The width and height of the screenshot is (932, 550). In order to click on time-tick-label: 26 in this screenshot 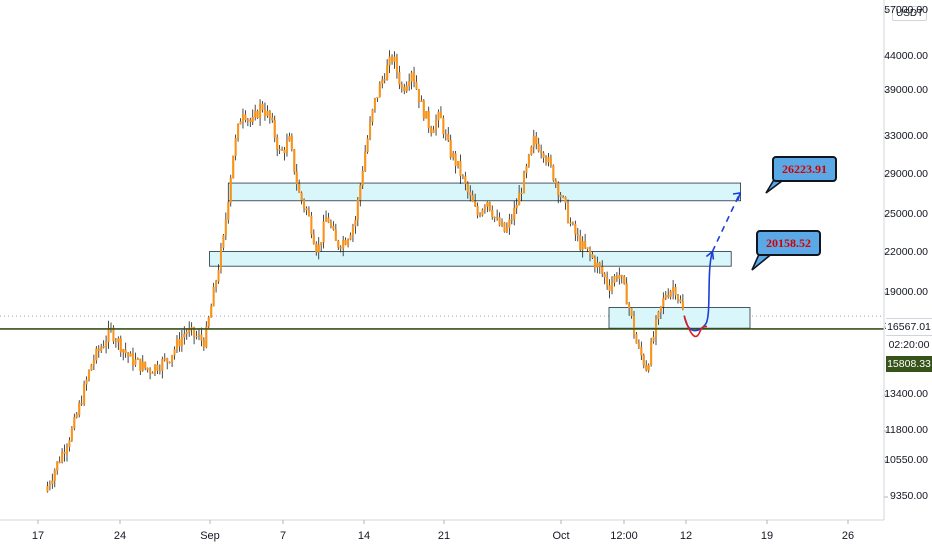, I will do `click(848, 536)`.